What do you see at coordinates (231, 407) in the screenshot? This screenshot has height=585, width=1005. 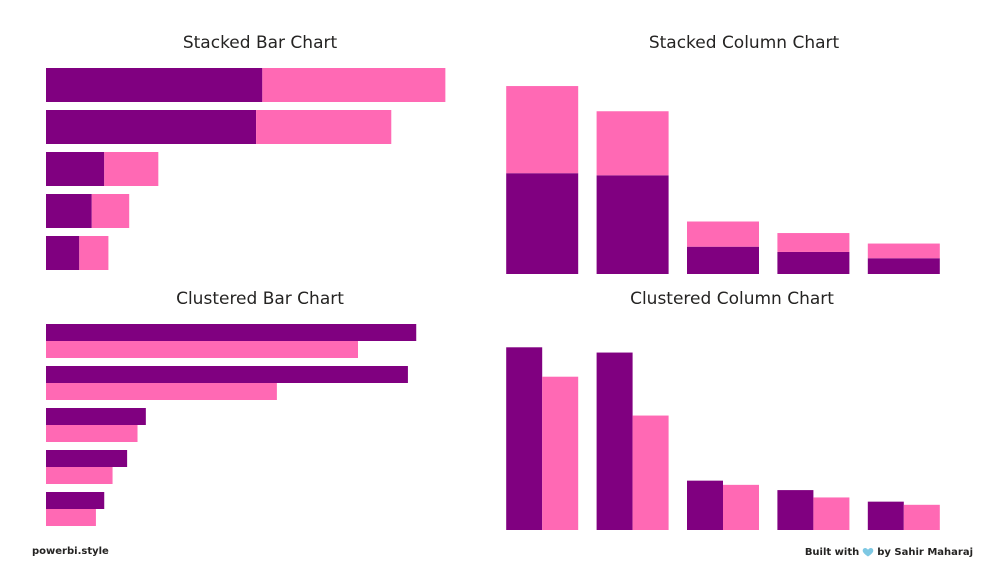 I see `clustered-bar-chart: Clustered Bar Chart` at bounding box center [231, 407].